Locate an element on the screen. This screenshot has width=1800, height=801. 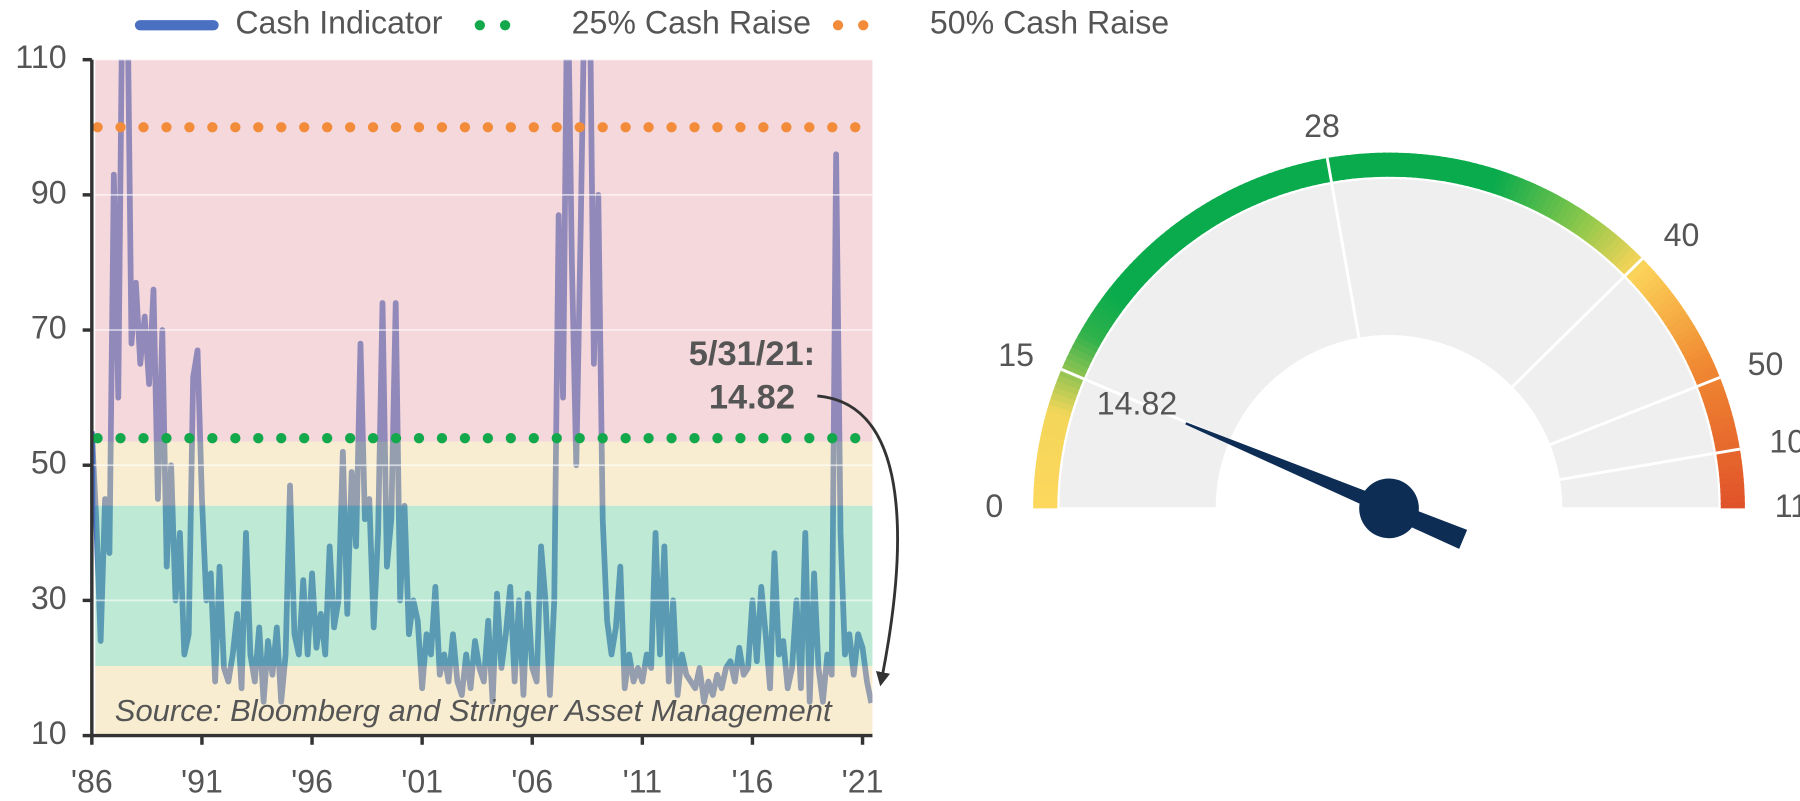
gauge-tick-label: 0 is located at coordinates (994, 506).